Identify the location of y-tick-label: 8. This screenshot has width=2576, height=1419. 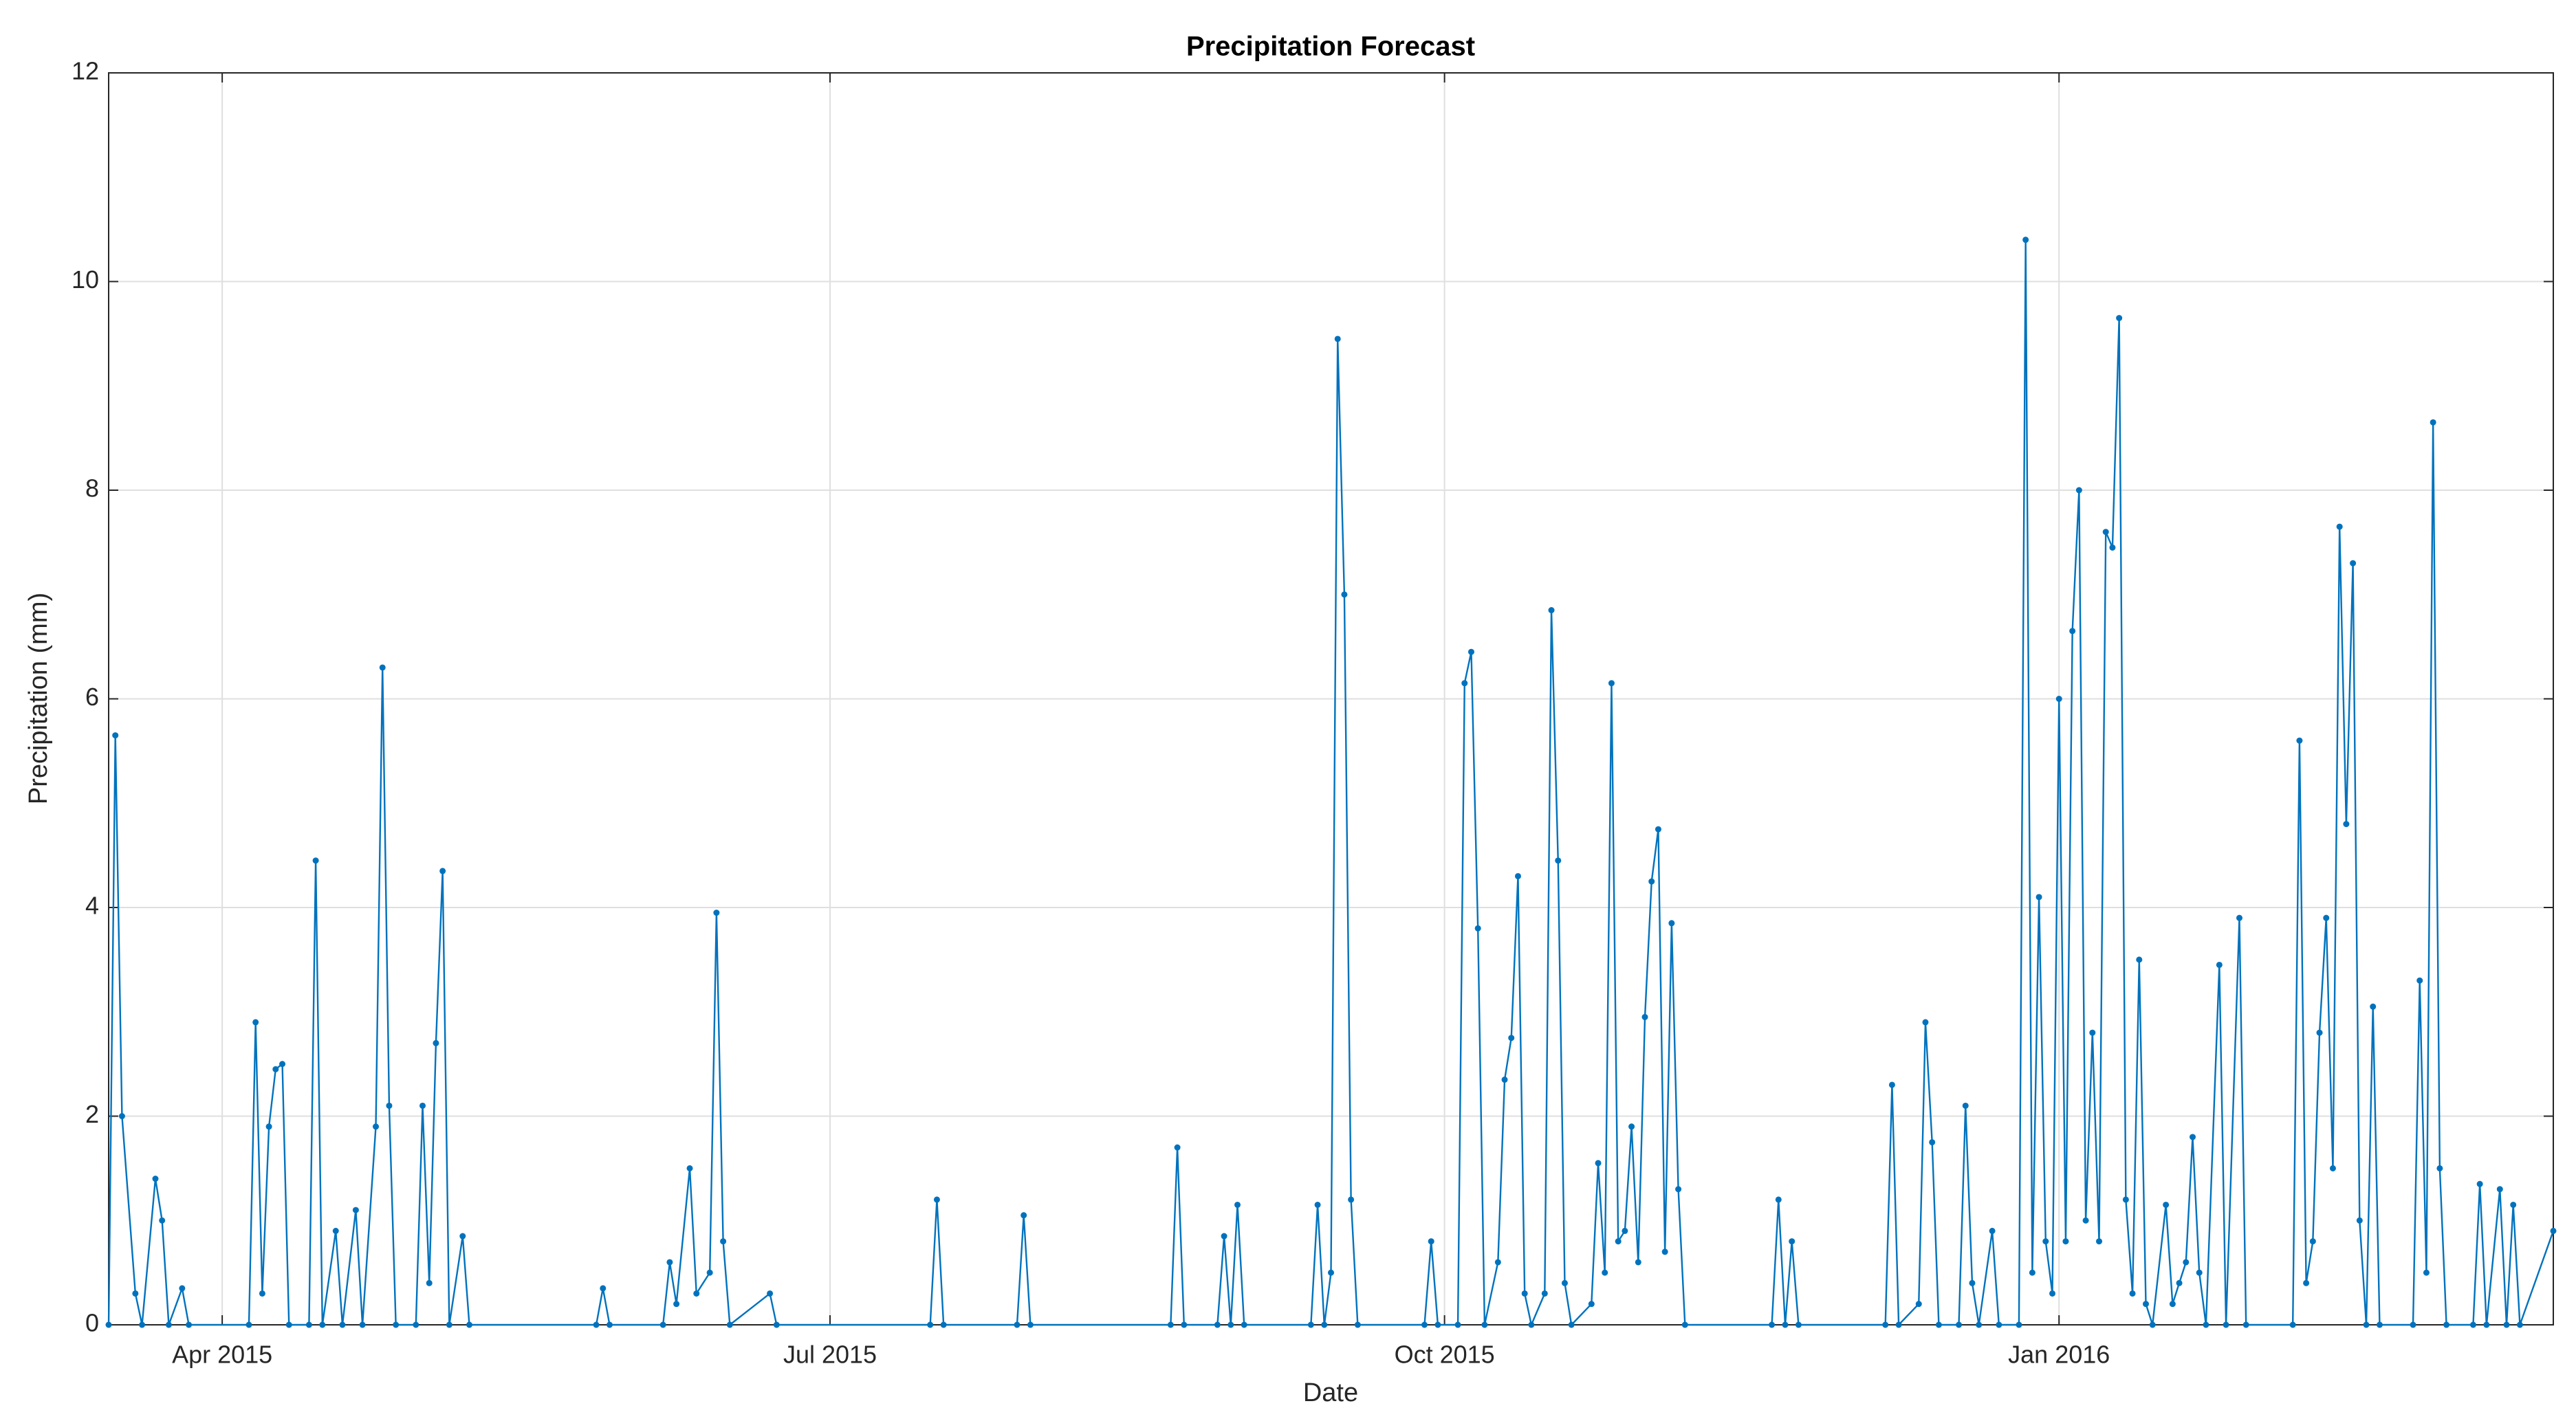
(92, 489).